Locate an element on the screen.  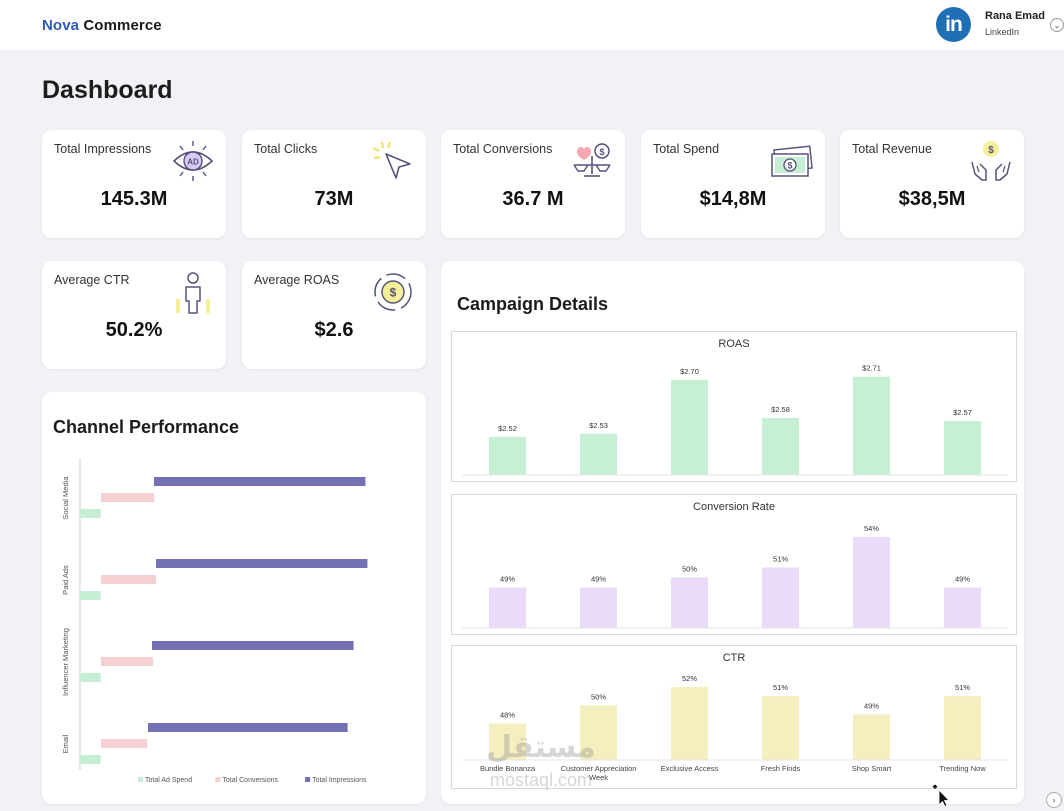
kpi-label: Average CTR is located at coordinates (92, 280).